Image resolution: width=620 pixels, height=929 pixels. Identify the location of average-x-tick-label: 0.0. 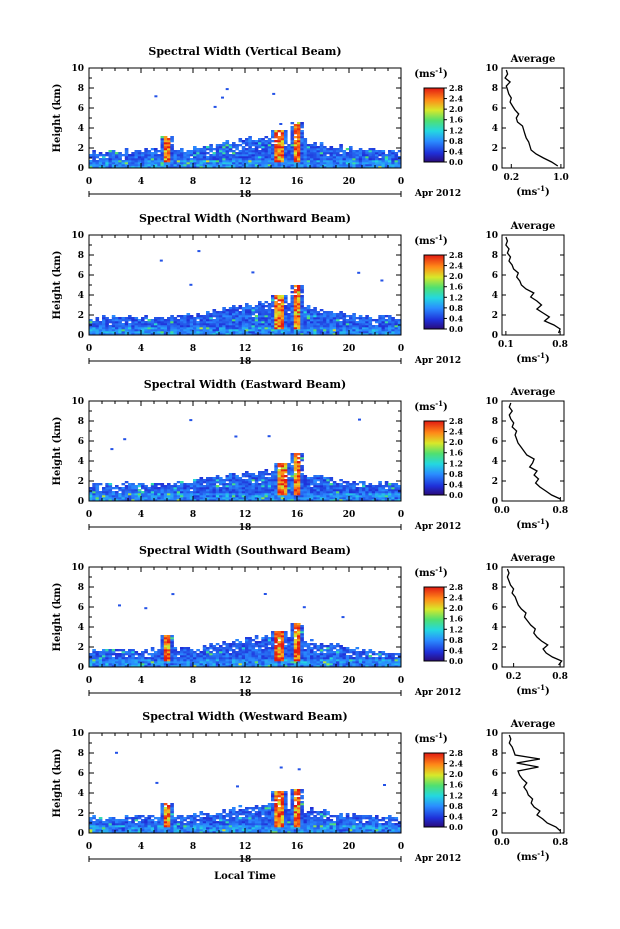
(502, 843).